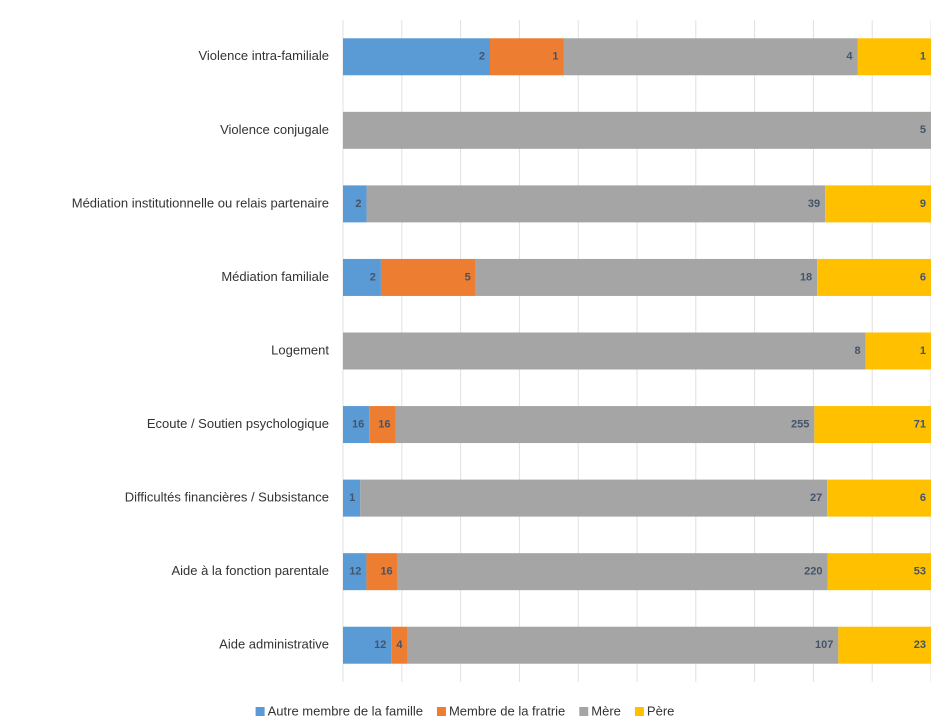 This screenshot has width=931, height=718. What do you see at coordinates (806, 277) in the screenshot?
I see `value-label: 18` at bounding box center [806, 277].